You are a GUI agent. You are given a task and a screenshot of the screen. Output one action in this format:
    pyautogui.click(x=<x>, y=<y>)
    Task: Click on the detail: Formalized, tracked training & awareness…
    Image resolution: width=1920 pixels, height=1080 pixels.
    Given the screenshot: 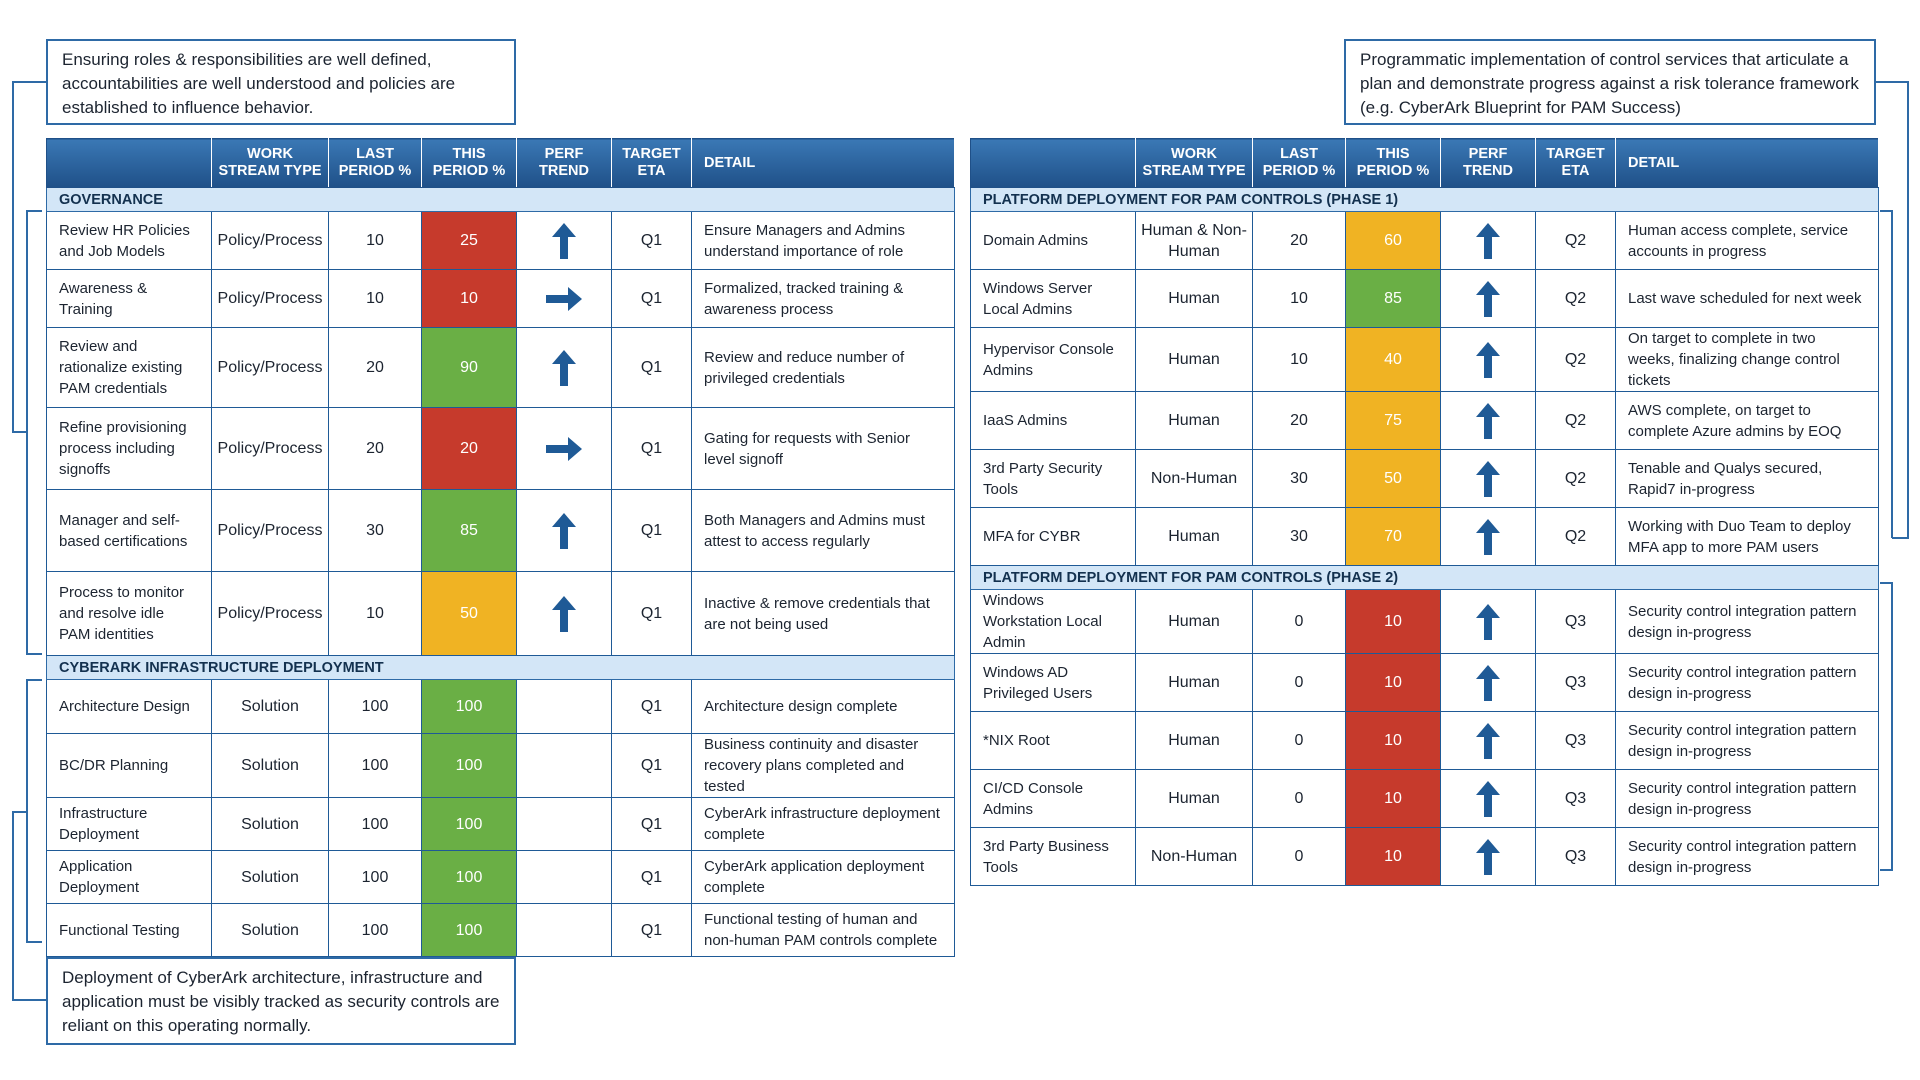 What is the action you would take?
    pyautogui.click(x=823, y=298)
    